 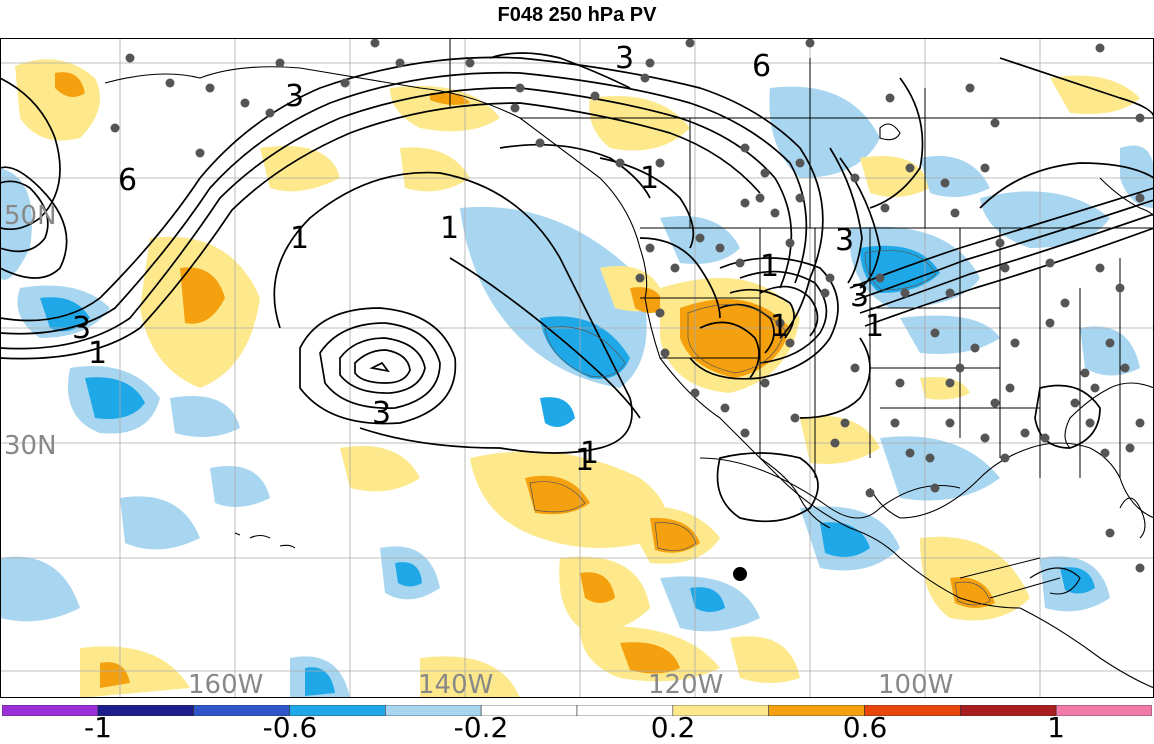 I want to click on lat-label-50n: 50N, so click(x=30, y=216).